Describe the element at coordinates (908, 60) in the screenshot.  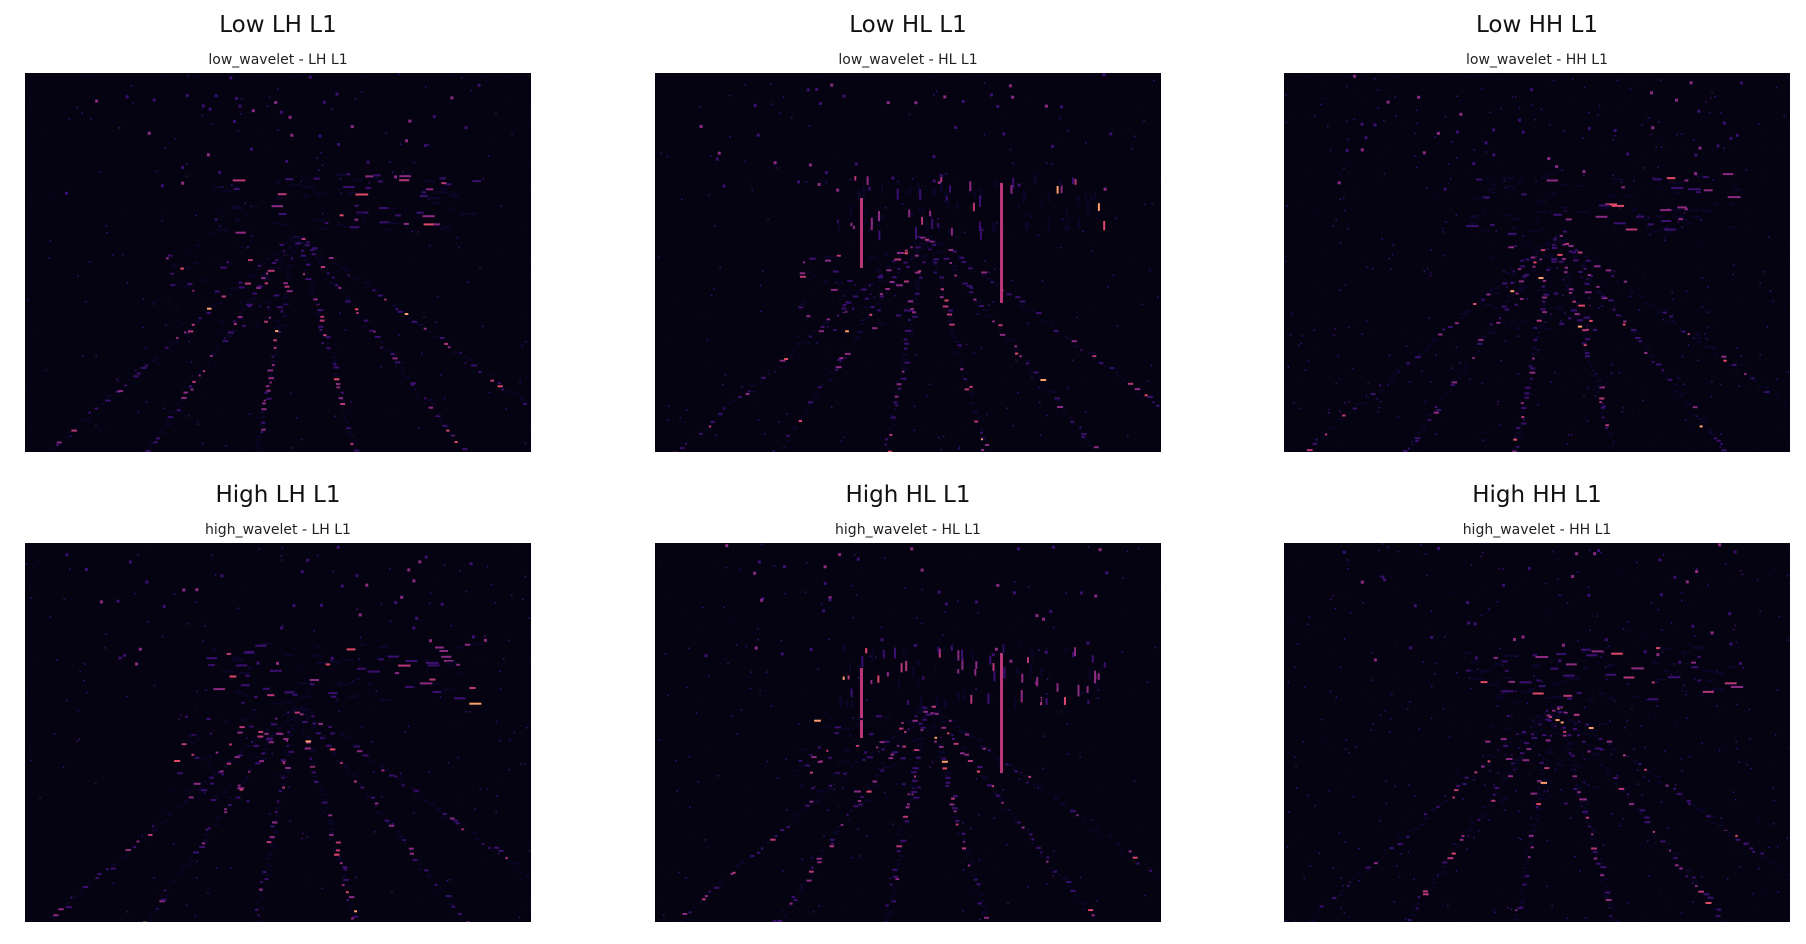
I see `panel-subtitle: low_wavelet - HL L1` at that location.